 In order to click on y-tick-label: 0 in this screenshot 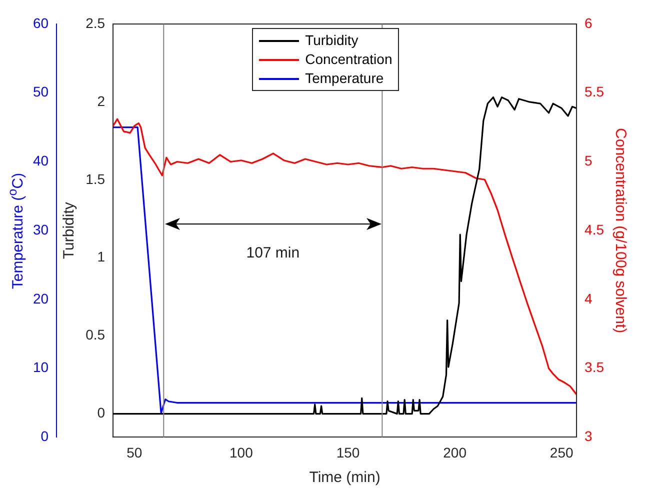, I will do `click(101, 412)`.